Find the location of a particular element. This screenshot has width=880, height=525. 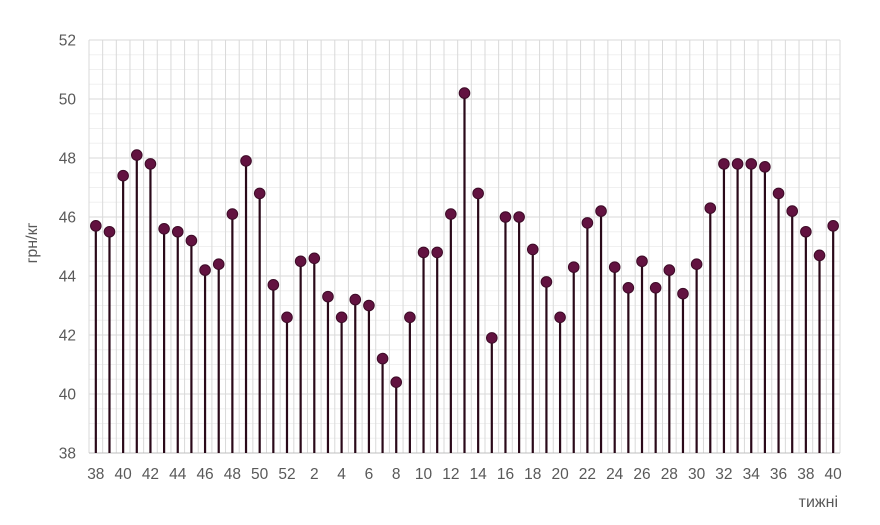

y-tick-label: 46 is located at coordinates (67, 218).